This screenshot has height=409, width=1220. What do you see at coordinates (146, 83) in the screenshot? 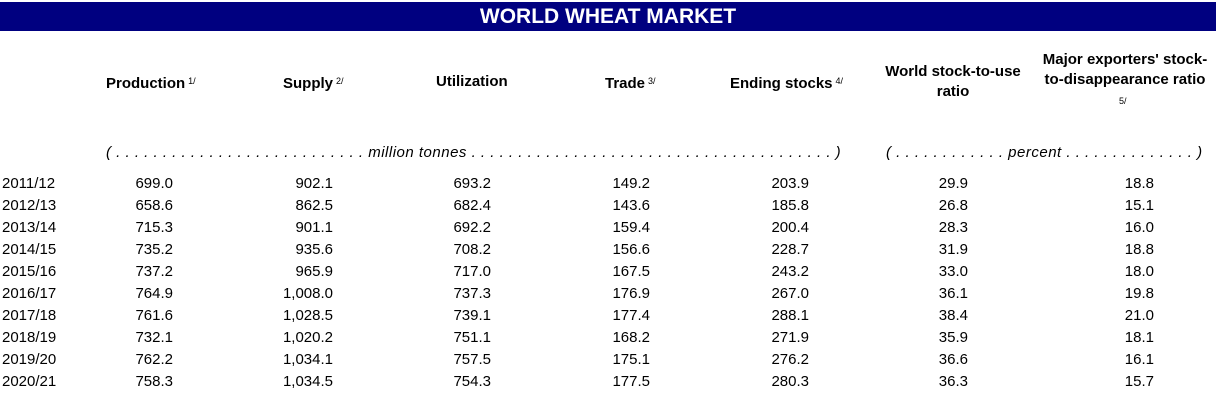
I see `header-production-label: Production` at bounding box center [146, 83].